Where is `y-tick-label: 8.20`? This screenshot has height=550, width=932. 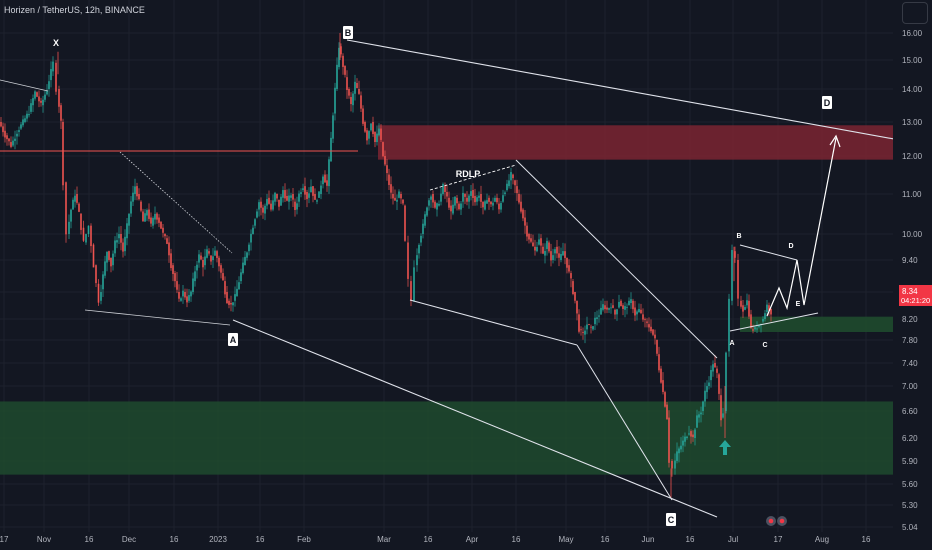
y-tick-label: 8.20 is located at coordinates (910, 319).